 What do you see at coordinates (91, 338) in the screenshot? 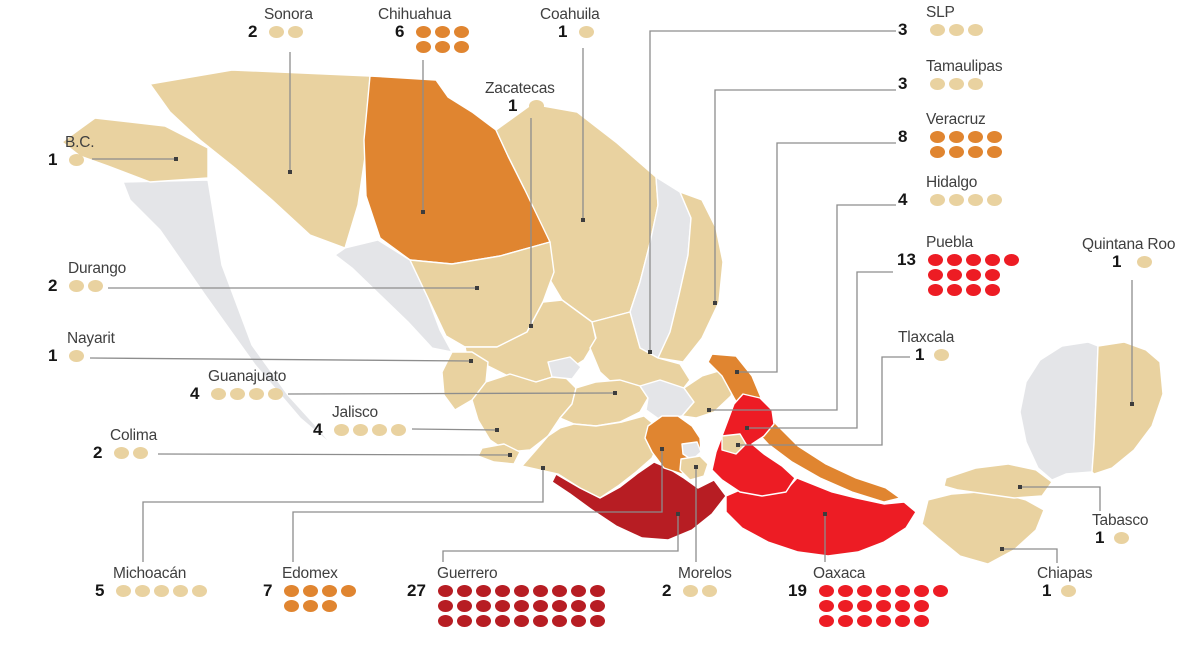
I see `state-name: Nayarit` at bounding box center [91, 338].